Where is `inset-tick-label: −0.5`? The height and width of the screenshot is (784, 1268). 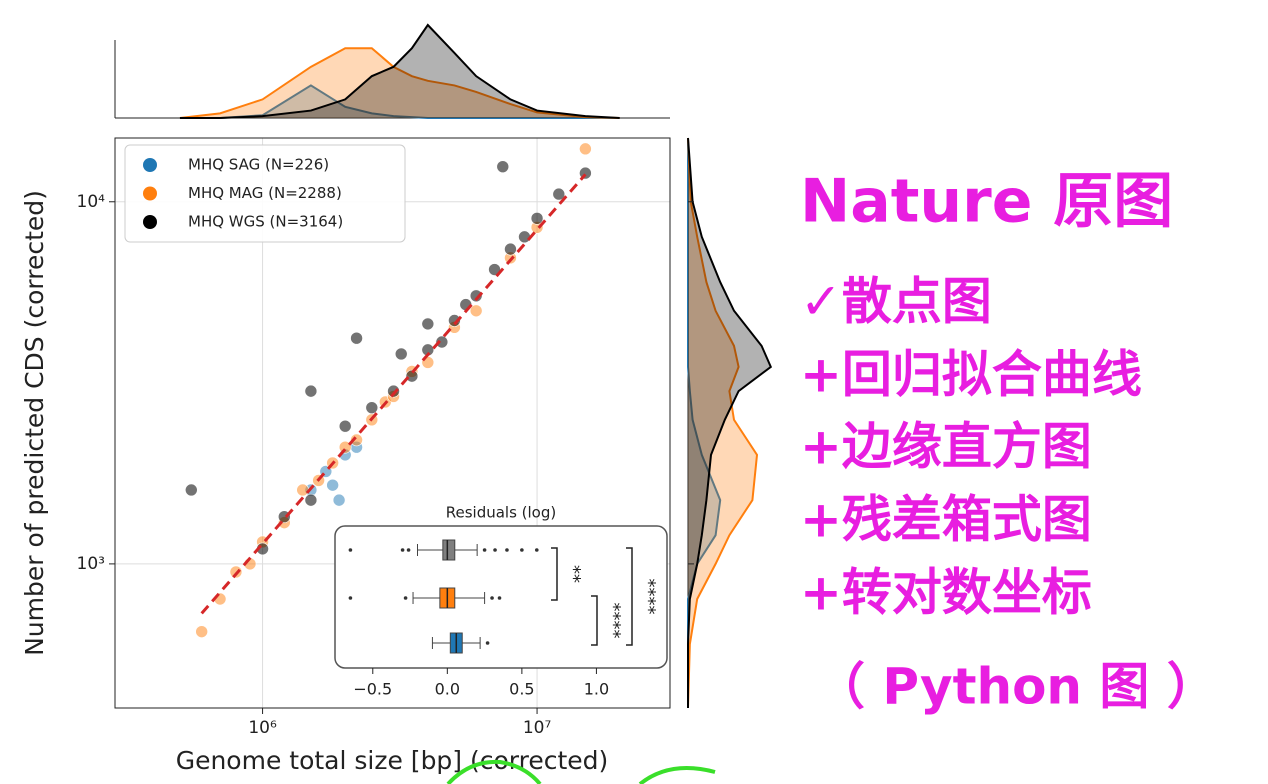 inset-tick-label: −0.5 is located at coordinates (372, 689).